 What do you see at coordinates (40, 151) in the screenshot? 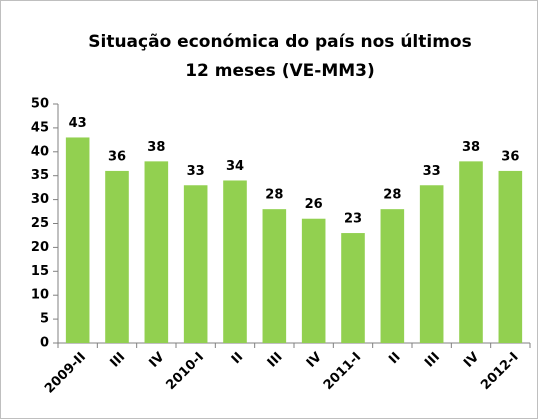
I see `y-tick-label: 40` at bounding box center [40, 151].